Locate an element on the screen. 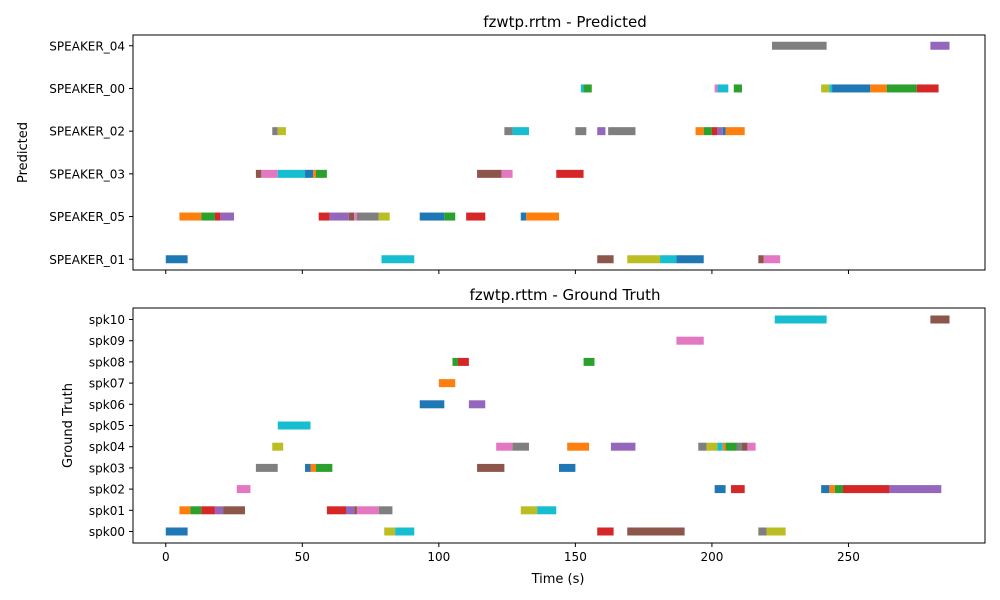  ground-truth-x-tick-label: 100 is located at coordinates (438, 557).